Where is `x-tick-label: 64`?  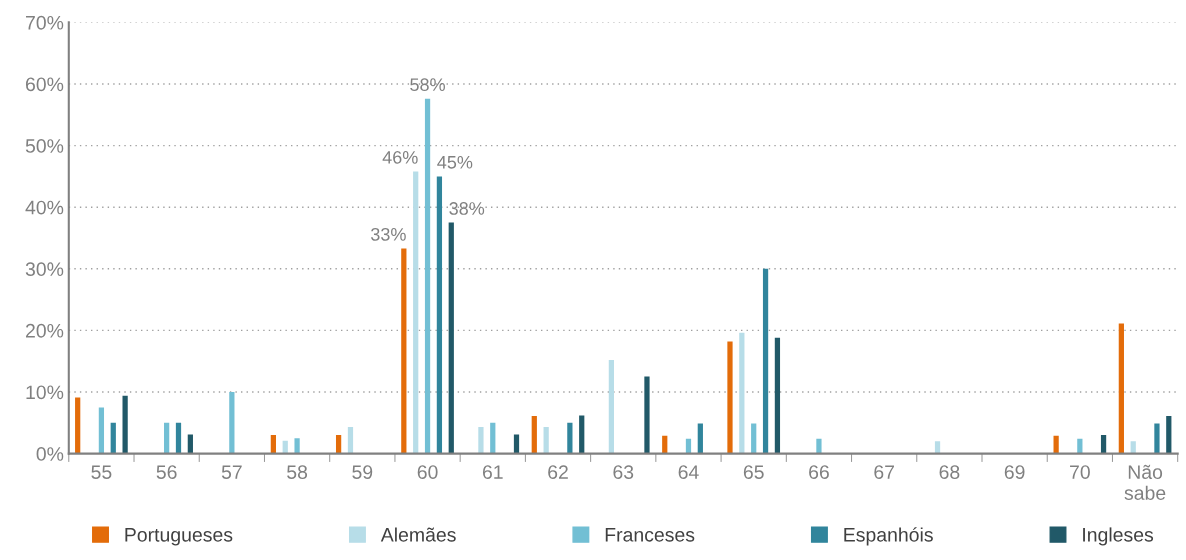
x-tick-label: 64 is located at coordinates (688, 472).